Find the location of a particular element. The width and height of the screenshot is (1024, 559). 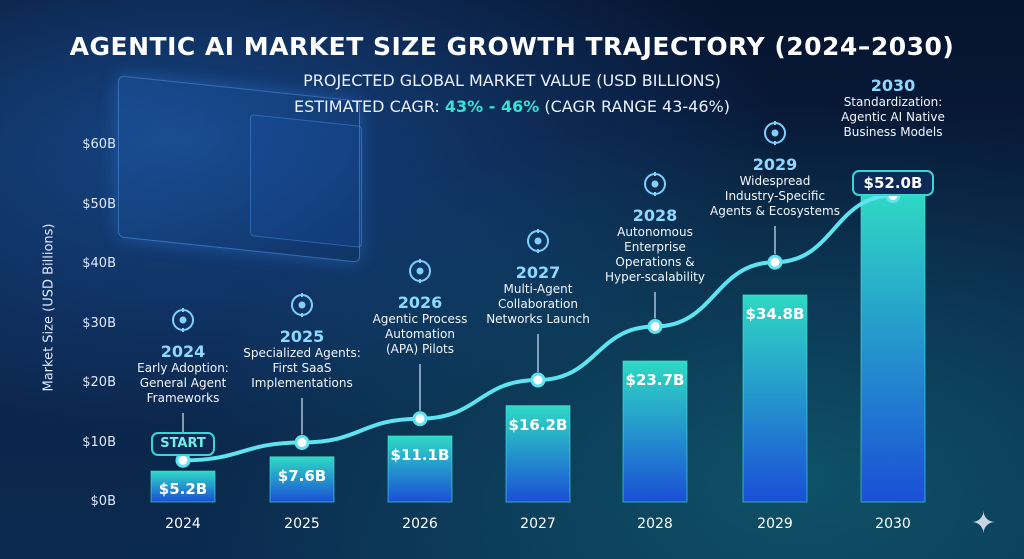

milestone-year: 2030 is located at coordinates (893, 85).